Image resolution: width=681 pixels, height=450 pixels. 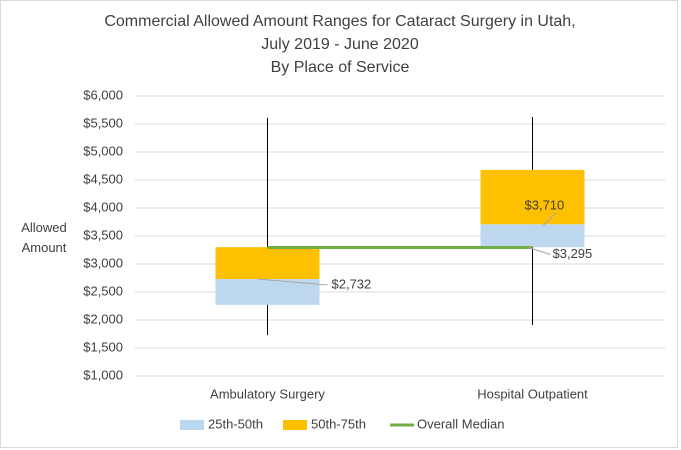 What do you see at coordinates (103, 122) in the screenshot?
I see `y-tick-label: $5,500` at bounding box center [103, 122].